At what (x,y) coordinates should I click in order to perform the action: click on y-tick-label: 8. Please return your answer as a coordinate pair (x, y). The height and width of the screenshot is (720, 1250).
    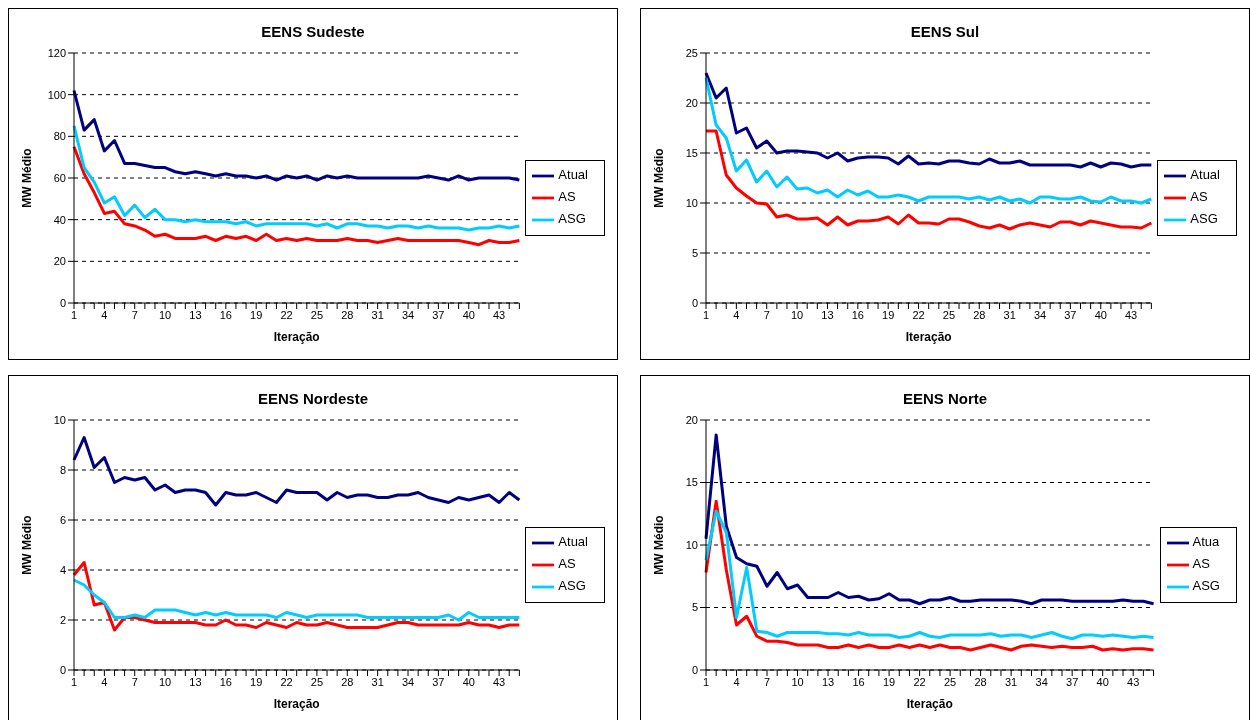
    Looking at the image, I should click on (62, 469).